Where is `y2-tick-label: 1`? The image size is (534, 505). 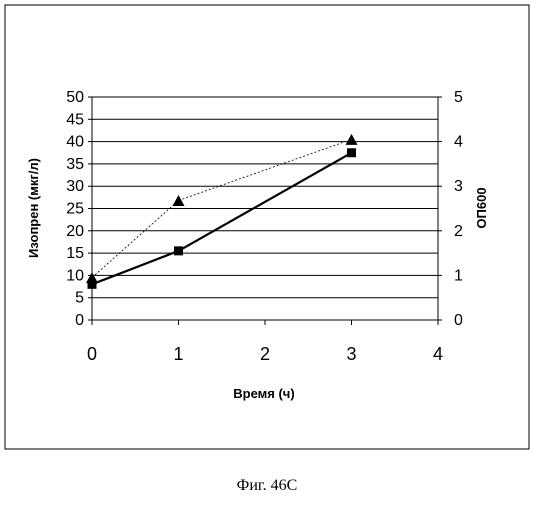
y2-tick-label: 1 is located at coordinates (458, 275).